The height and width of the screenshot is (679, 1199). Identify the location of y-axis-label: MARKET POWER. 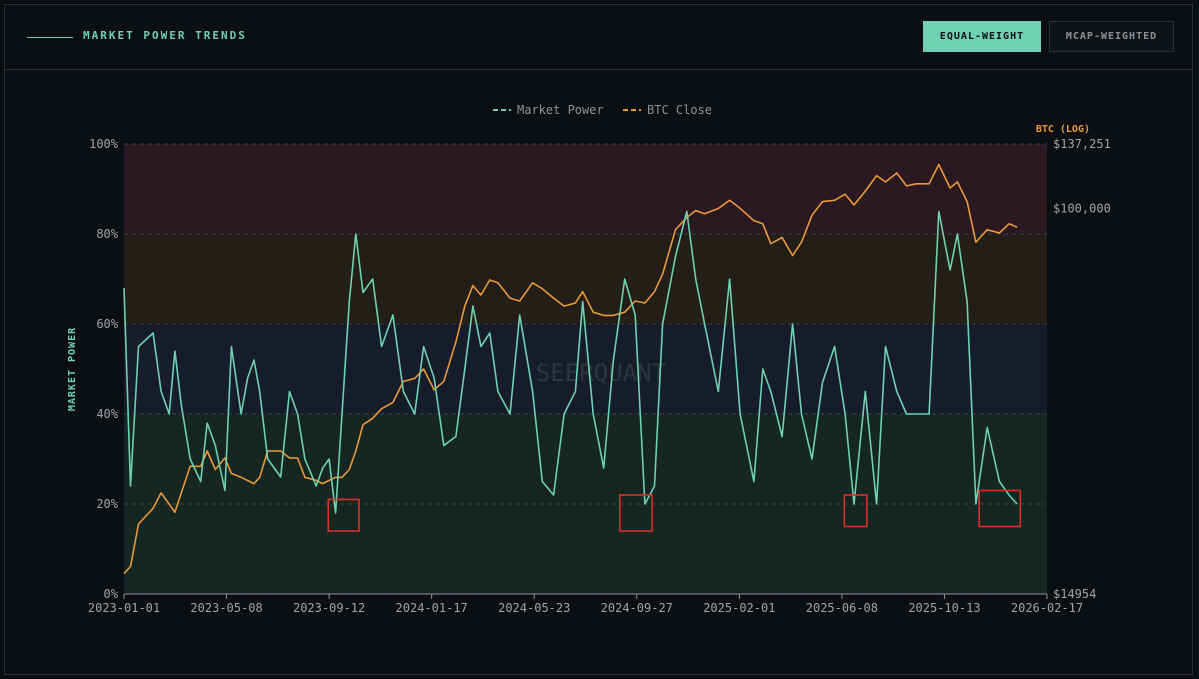
(72, 369).